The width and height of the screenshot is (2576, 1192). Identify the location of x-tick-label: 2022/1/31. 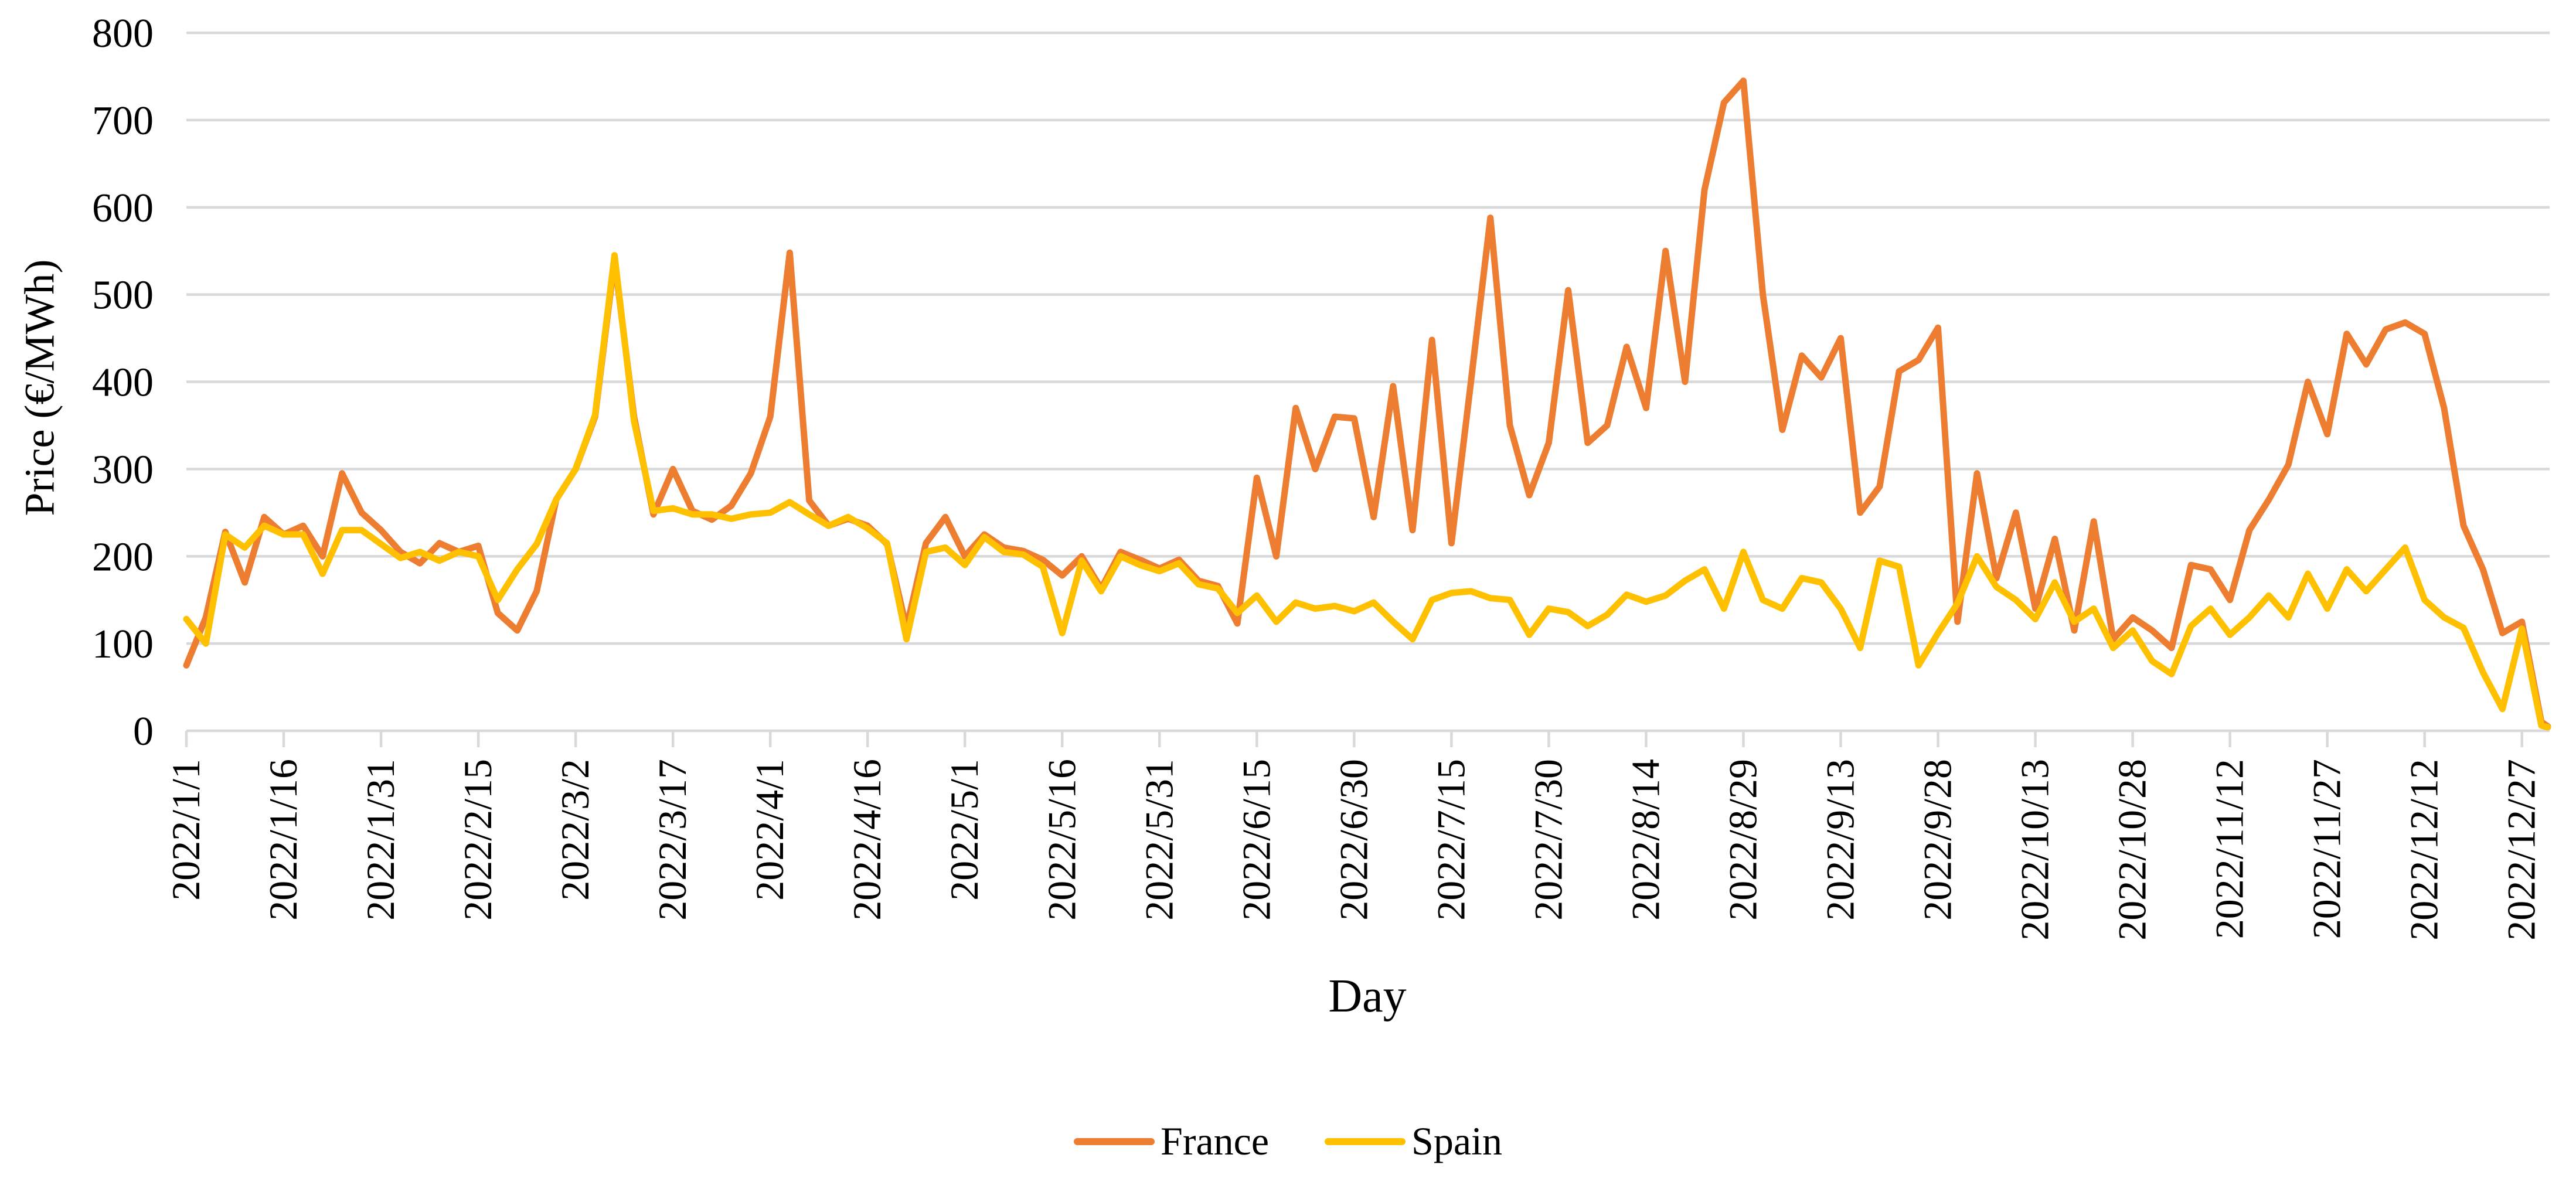
(380, 840).